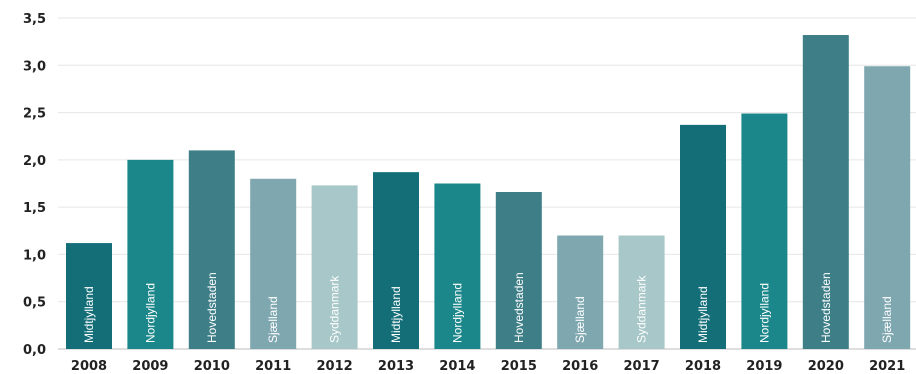 Image resolution: width=916 pixels, height=374 pixels. What do you see at coordinates (457, 366) in the screenshot?
I see `x-tick-label: 2014` at bounding box center [457, 366].